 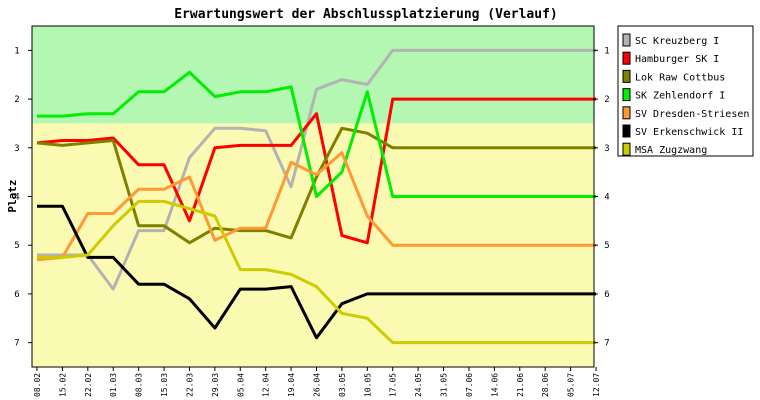 I want to click on x-tick-label: 05.07, so click(x=571, y=385).